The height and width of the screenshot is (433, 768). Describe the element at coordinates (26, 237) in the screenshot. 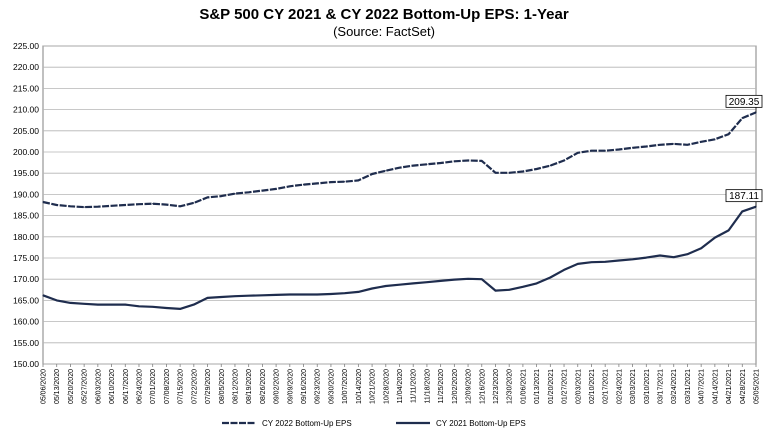

I see `y-tick-label: 180.00` at that location.